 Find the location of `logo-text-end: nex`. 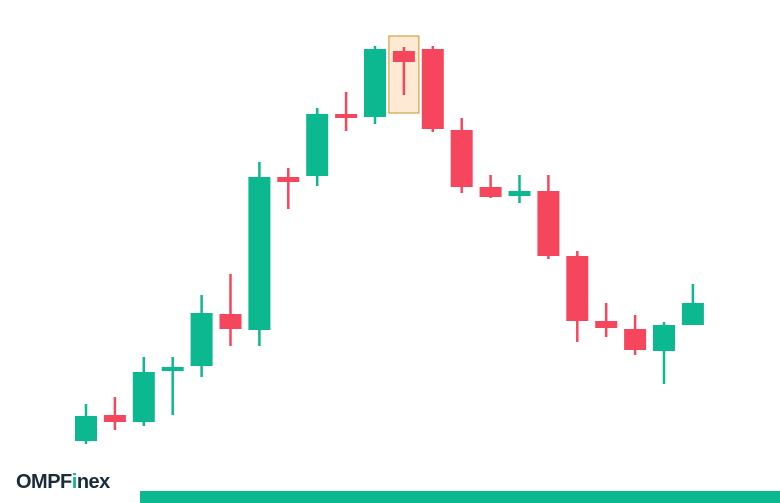

logo-text-end: nex is located at coordinates (93, 482).